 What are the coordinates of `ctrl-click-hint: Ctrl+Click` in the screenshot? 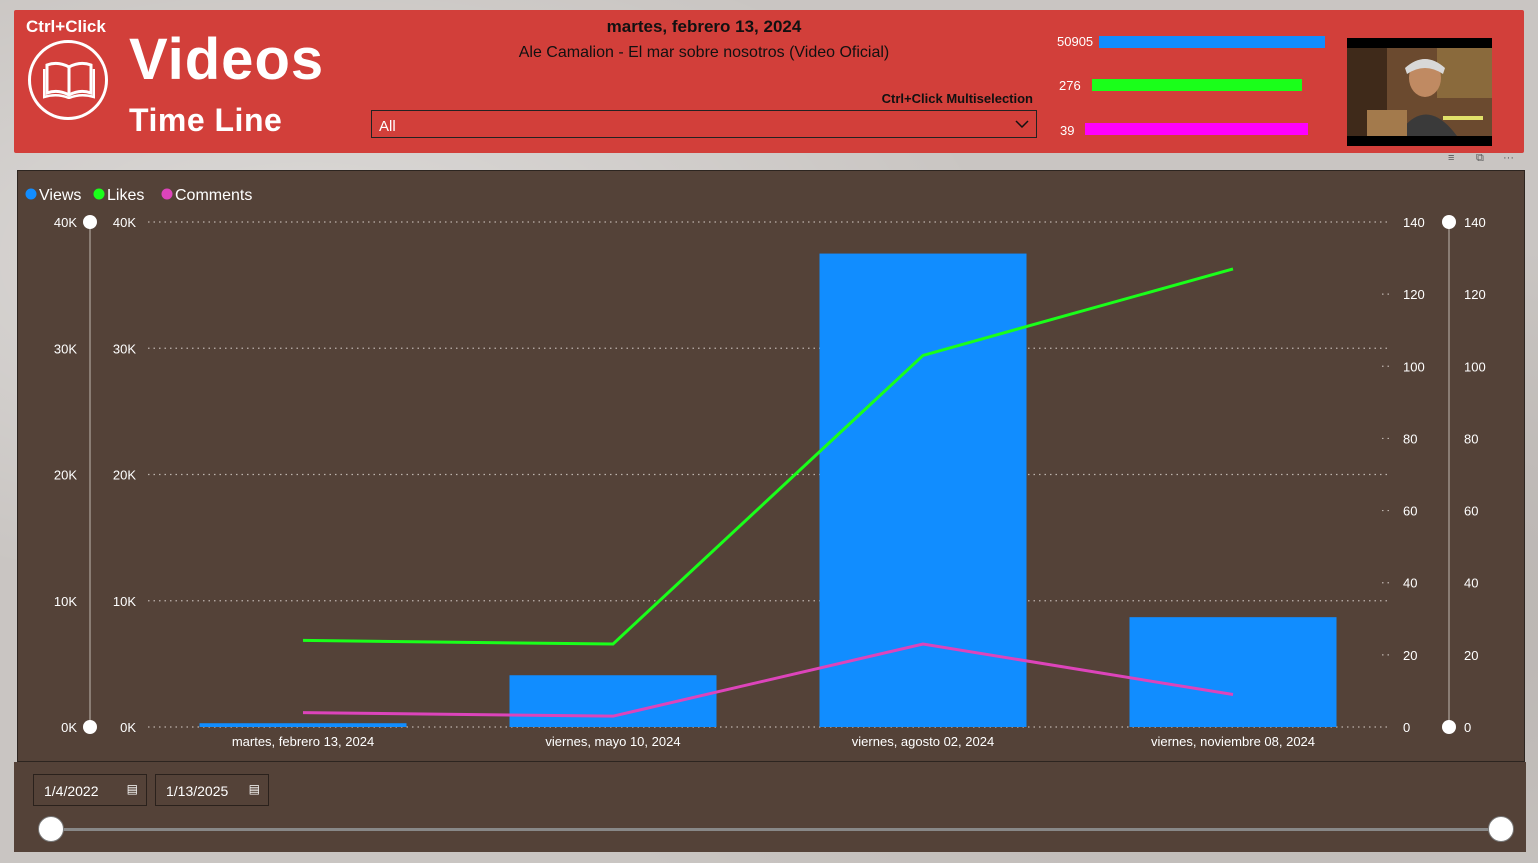 It's located at (66, 26).